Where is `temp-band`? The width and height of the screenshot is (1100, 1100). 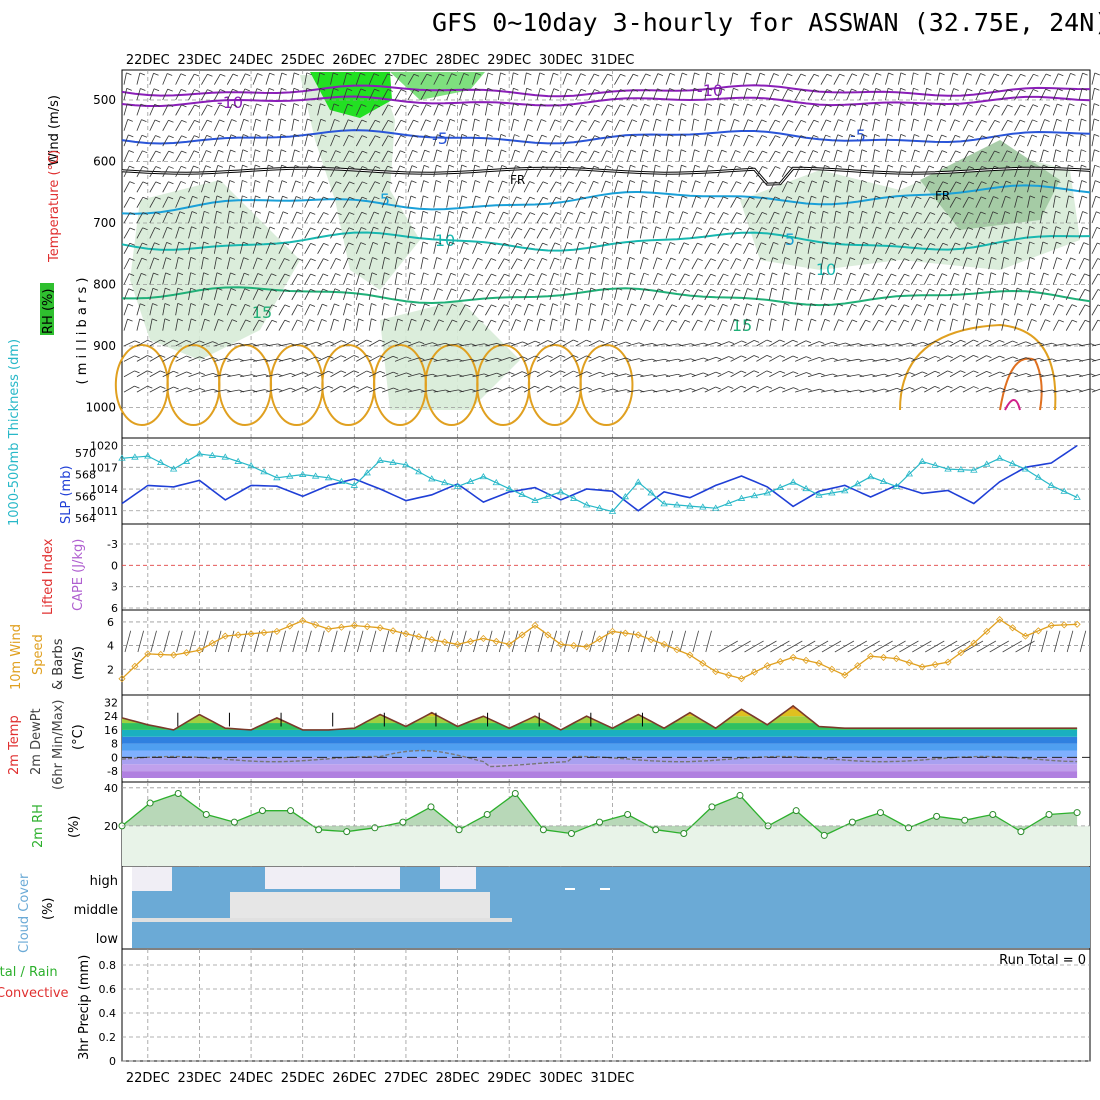
temp-band is located at coordinates (600, 713).